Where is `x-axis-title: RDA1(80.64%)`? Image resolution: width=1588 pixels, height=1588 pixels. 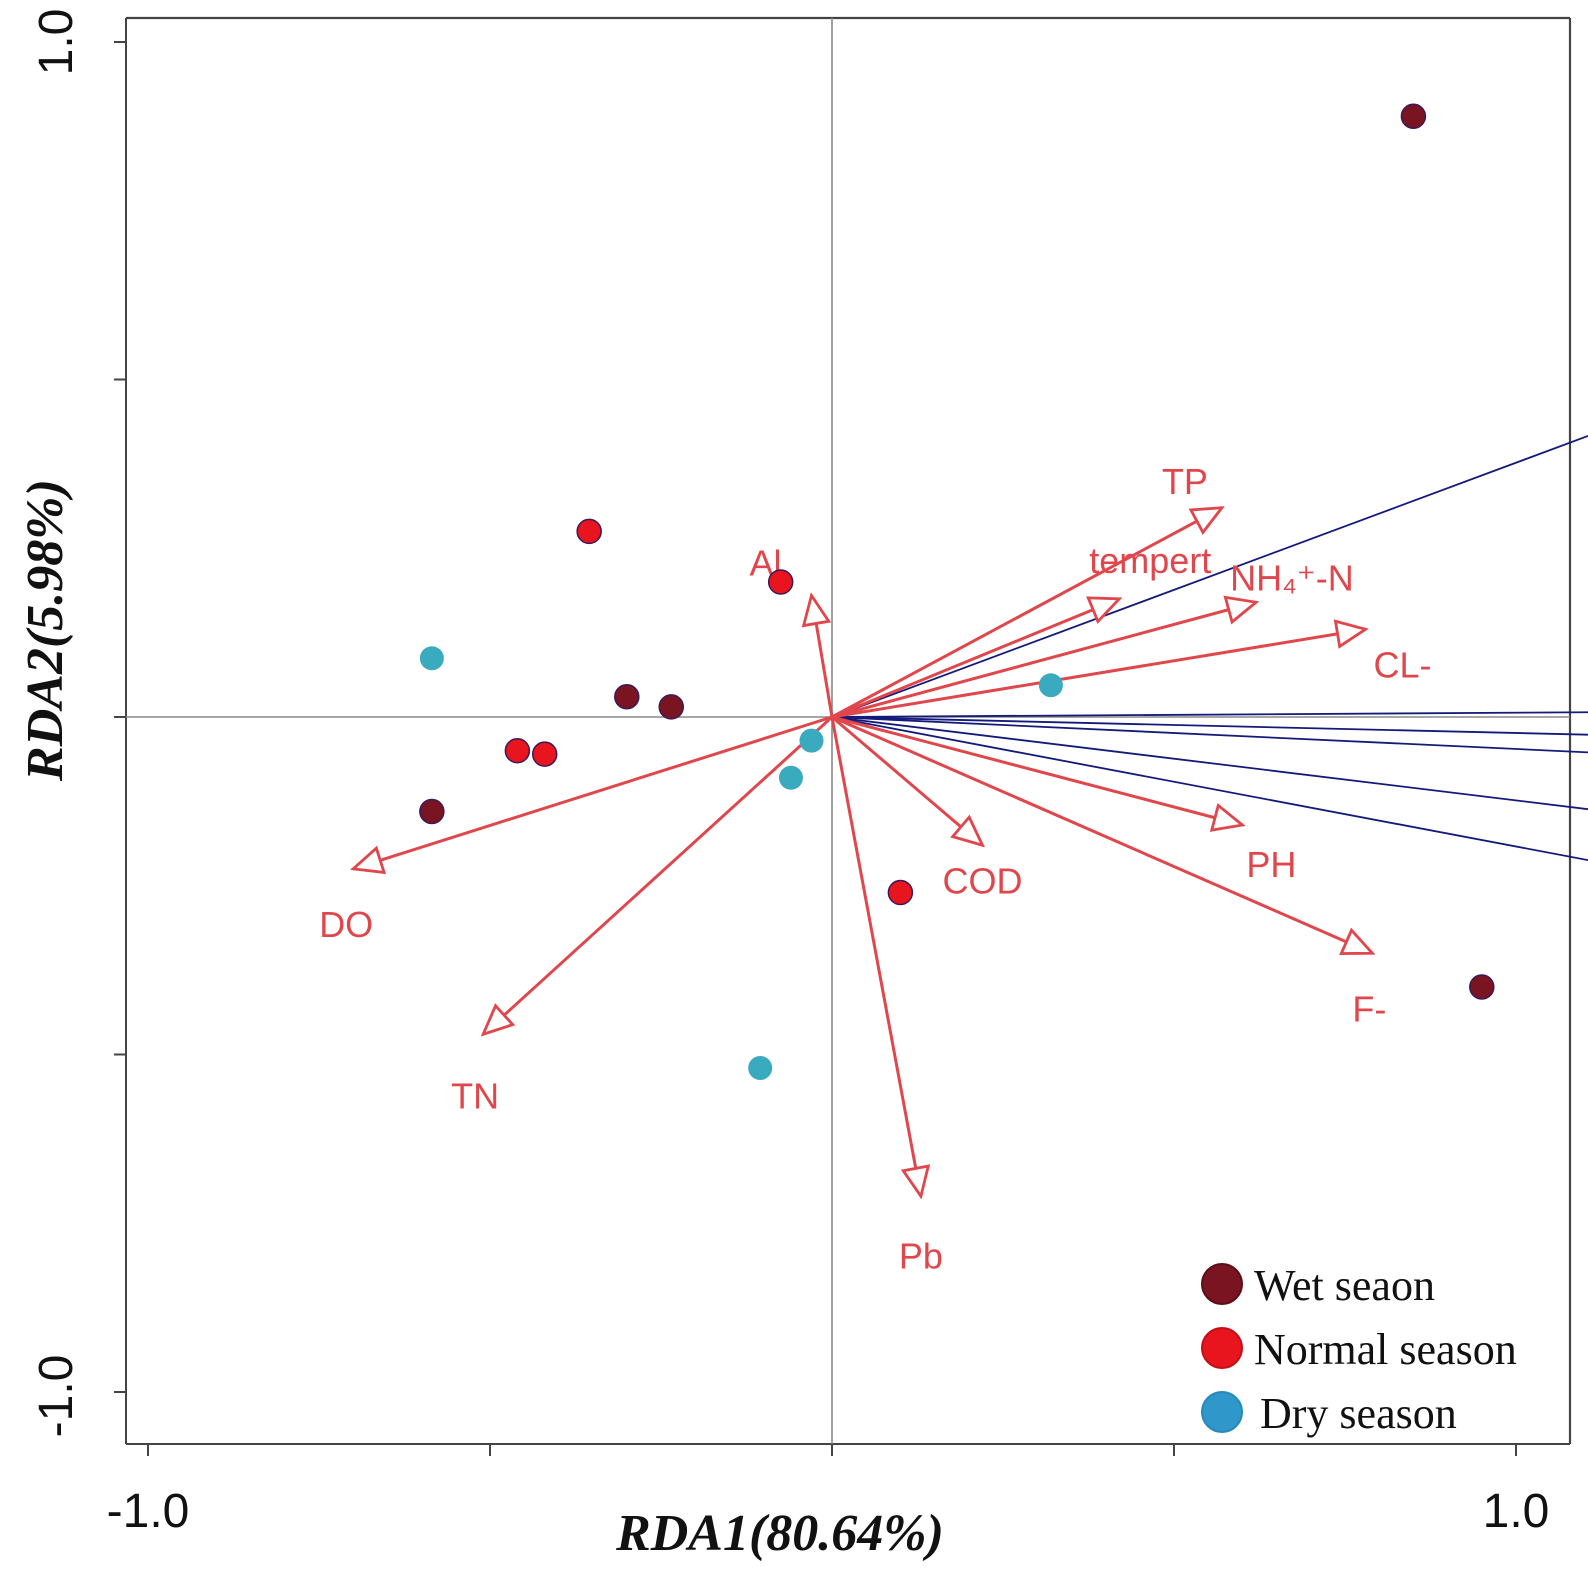
x-axis-title: RDA1(80.64%) is located at coordinates (779, 1533).